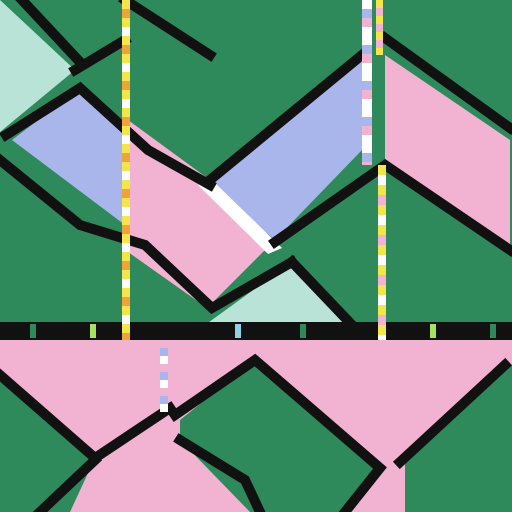 The height and width of the screenshot is (512, 512). What do you see at coordinates (167, 31) in the screenshot?
I see `outline-top-center-diagonal` at bounding box center [167, 31].